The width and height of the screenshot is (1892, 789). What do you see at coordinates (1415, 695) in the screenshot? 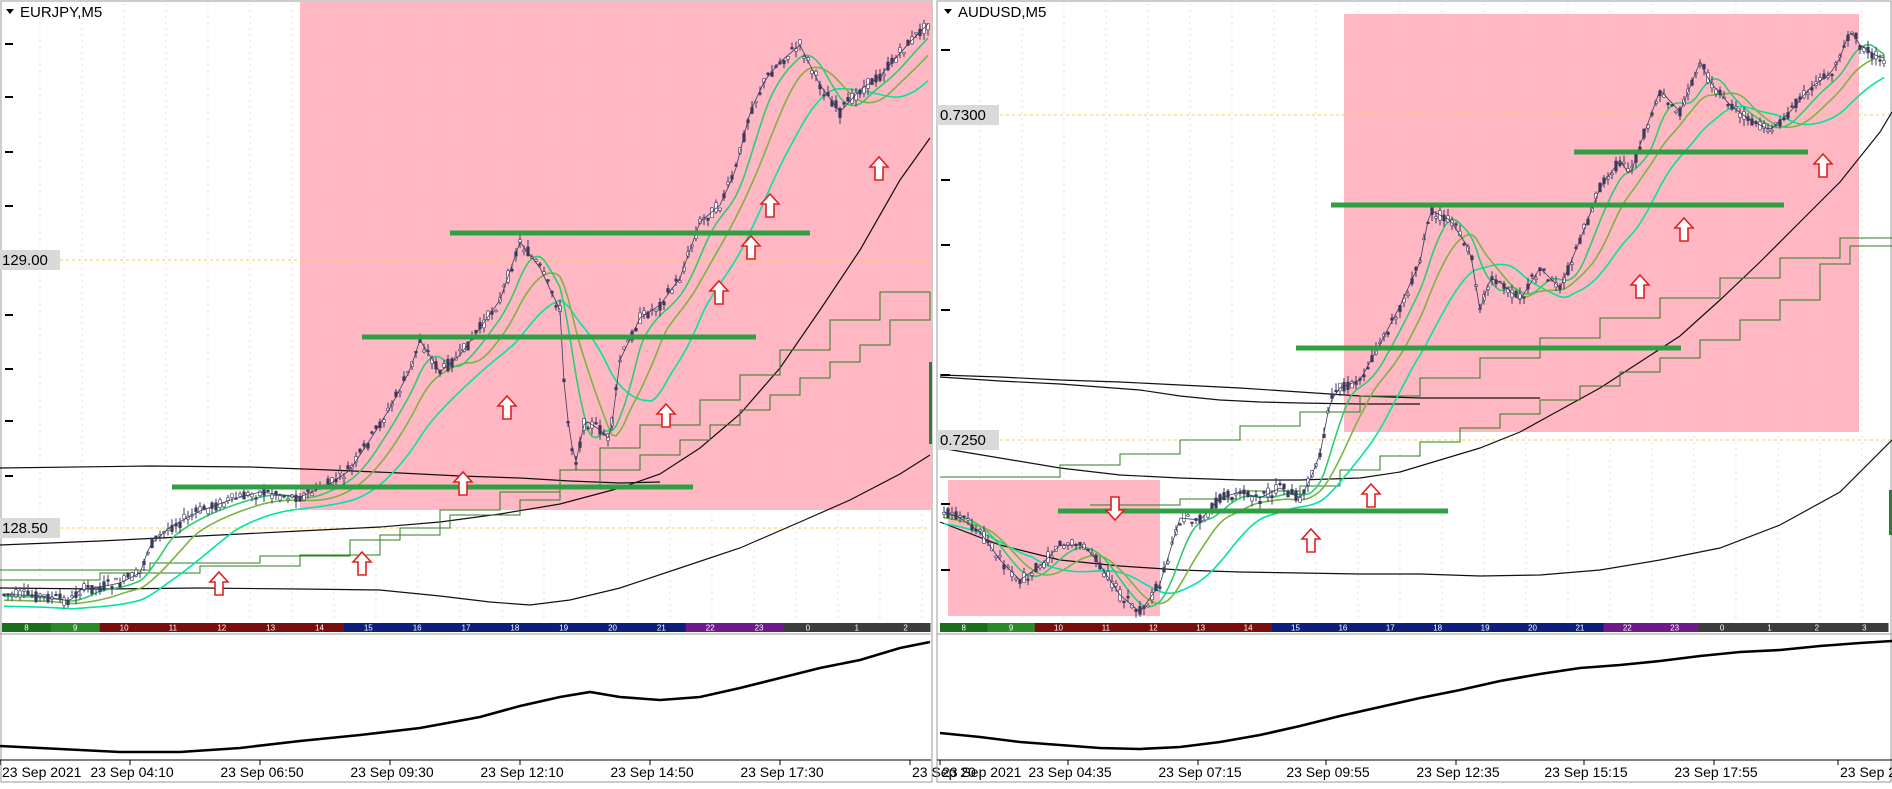
I see `indicator-line` at bounding box center [1415, 695].